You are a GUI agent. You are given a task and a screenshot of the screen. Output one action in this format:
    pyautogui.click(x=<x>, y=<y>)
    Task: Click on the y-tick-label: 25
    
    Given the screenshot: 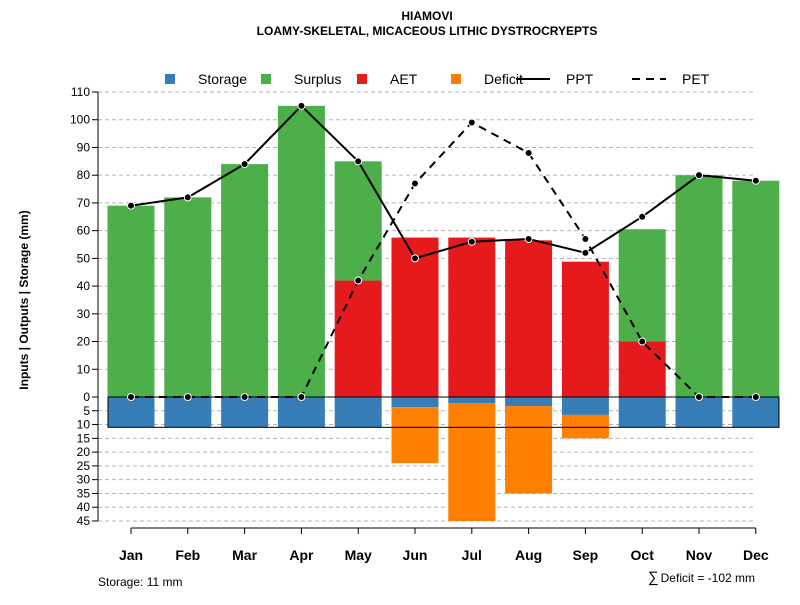 What is the action you would take?
    pyautogui.click(x=84, y=466)
    